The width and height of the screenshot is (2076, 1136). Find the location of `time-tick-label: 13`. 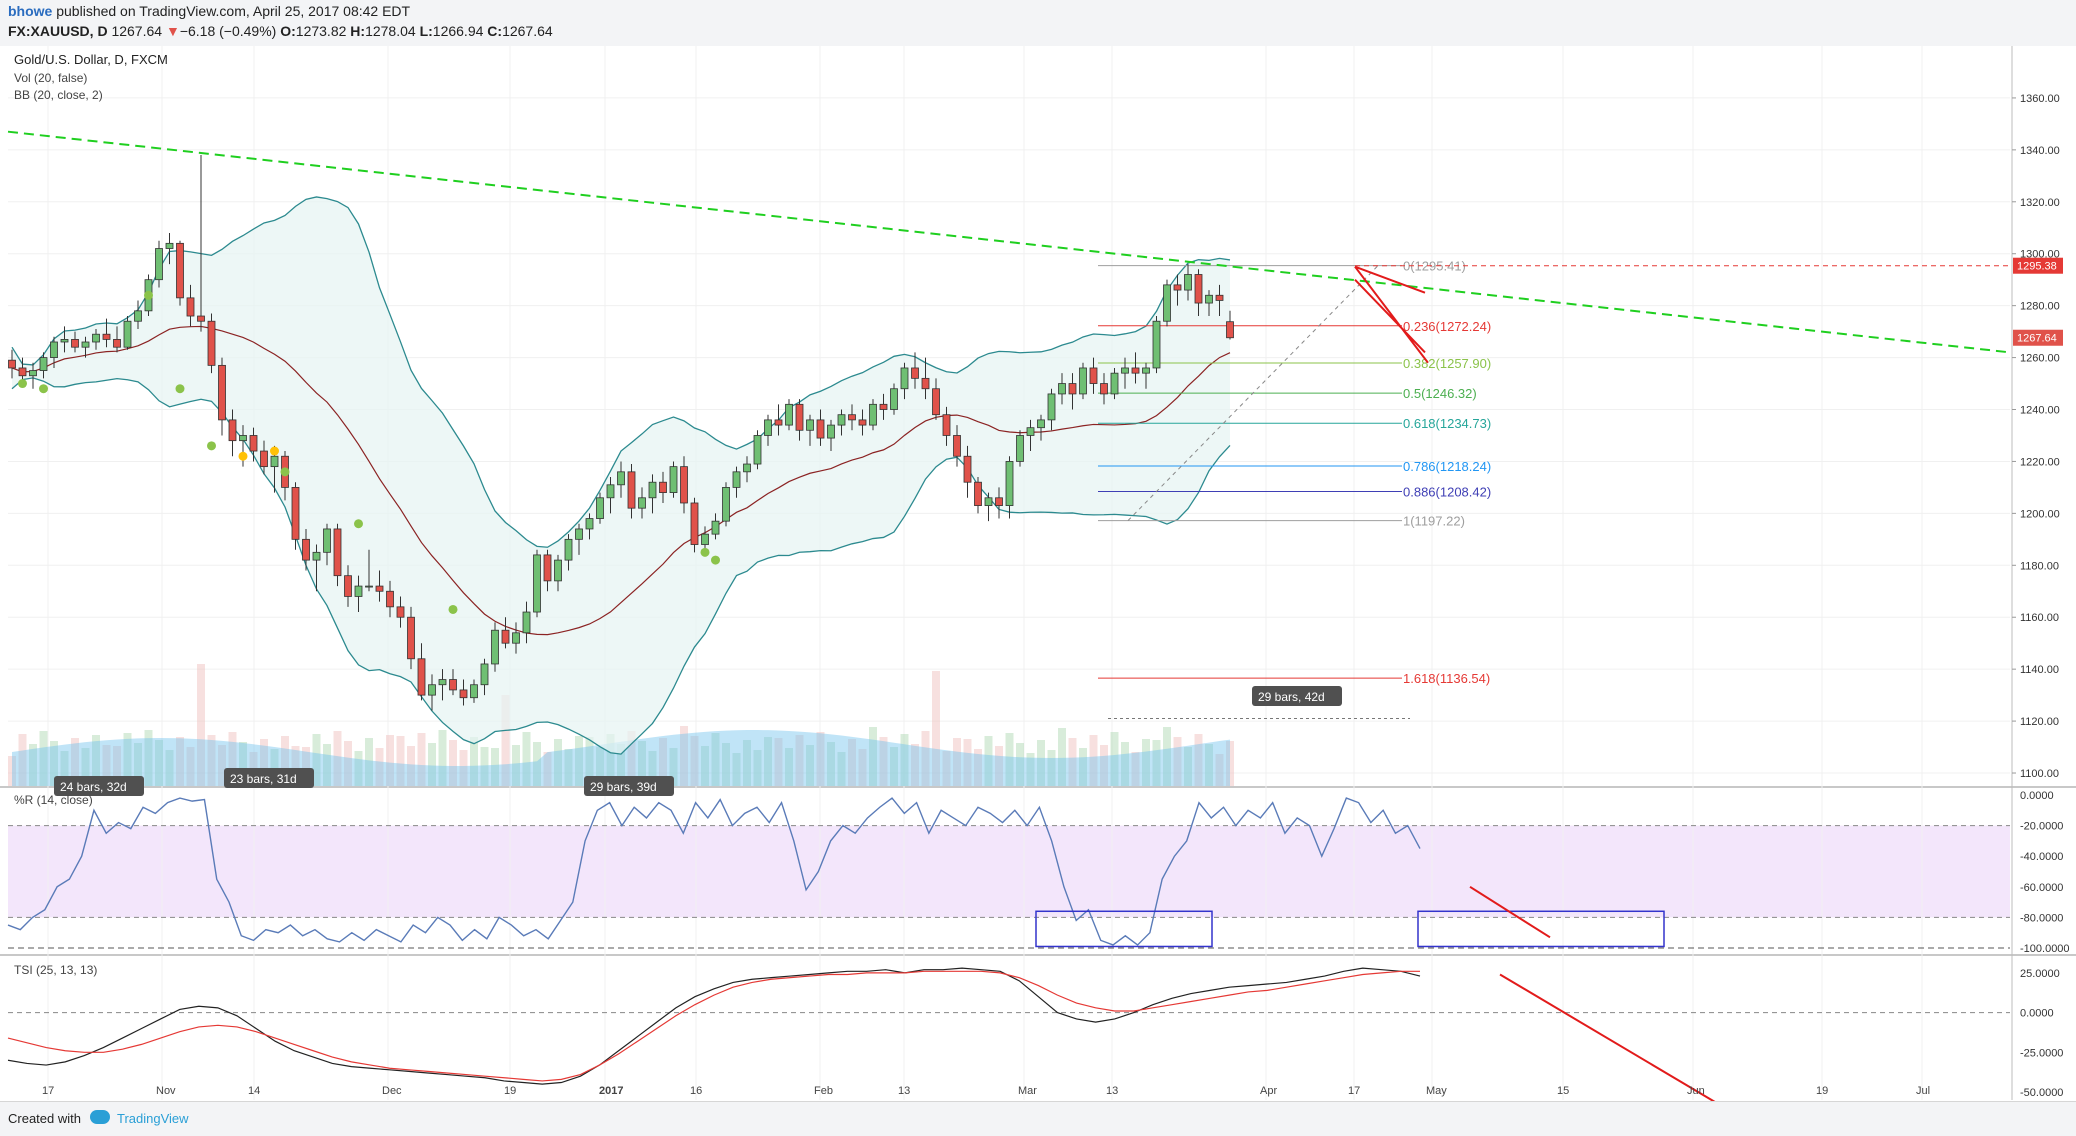

time-tick-label: 13 is located at coordinates (904, 1091).